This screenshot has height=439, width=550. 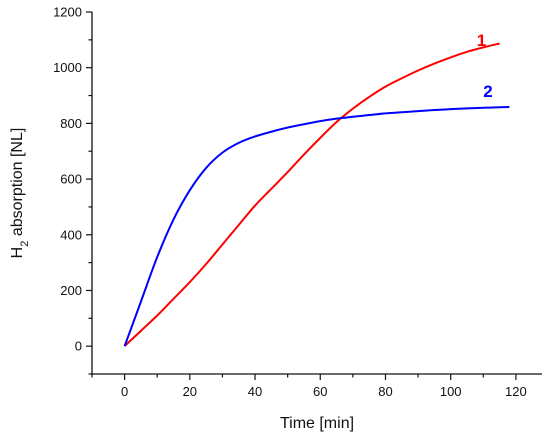 What do you see at coordinates (78, 346) in the screenshot?
I see `y-tick-label: 0` at bounding box center [78, 346].